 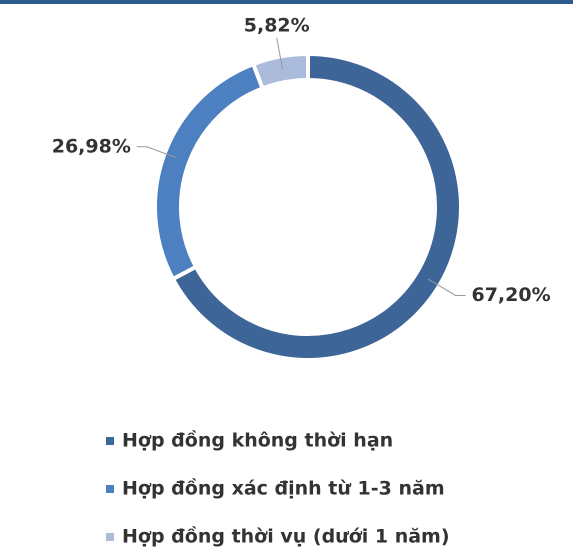 What do you see at coordinates (510, 295) in the screenshot?
I see `data-label: 67,20%` at bounding box center [510, 295].